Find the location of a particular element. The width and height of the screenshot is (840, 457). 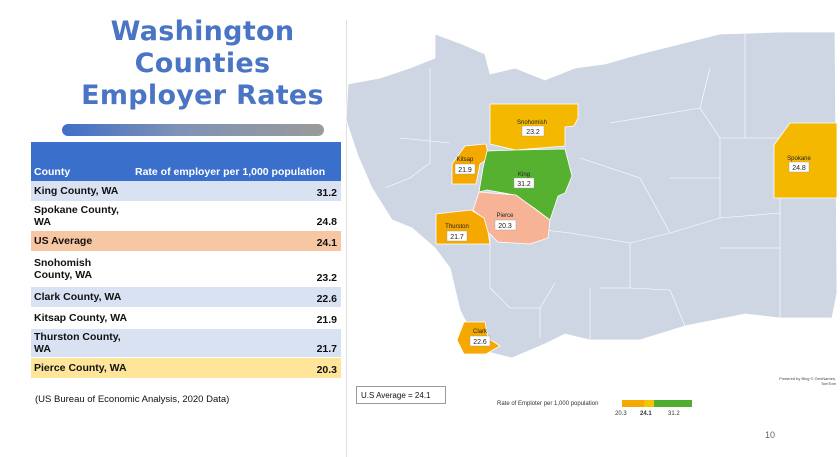

county-spokane is located at coordinates (805, 160).